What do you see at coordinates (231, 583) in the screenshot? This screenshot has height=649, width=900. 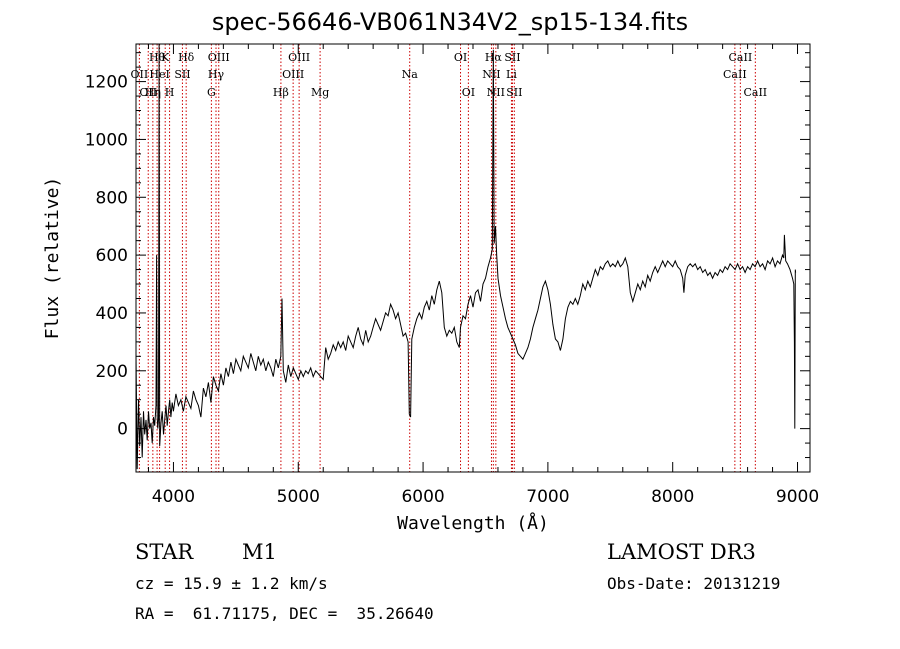 I see `redshift-cz: cz = 15.9 ± 1.2 km/s` at bounding box center [231, 583].